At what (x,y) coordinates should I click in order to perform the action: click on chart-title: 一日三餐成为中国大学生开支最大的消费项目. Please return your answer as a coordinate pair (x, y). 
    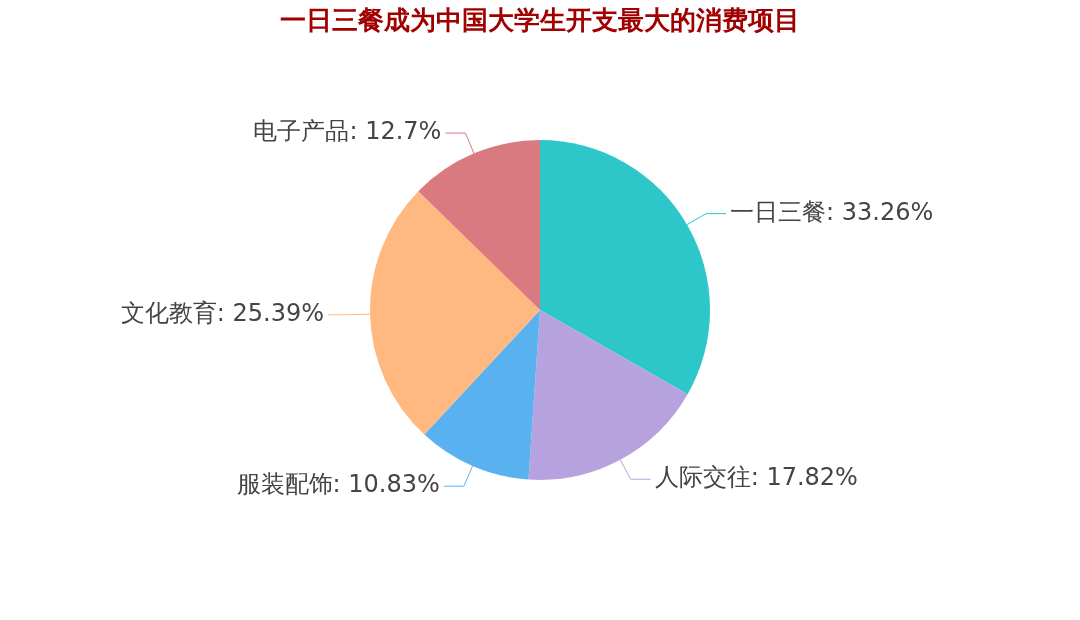
    Looking at the image, I should click on (540, 20).